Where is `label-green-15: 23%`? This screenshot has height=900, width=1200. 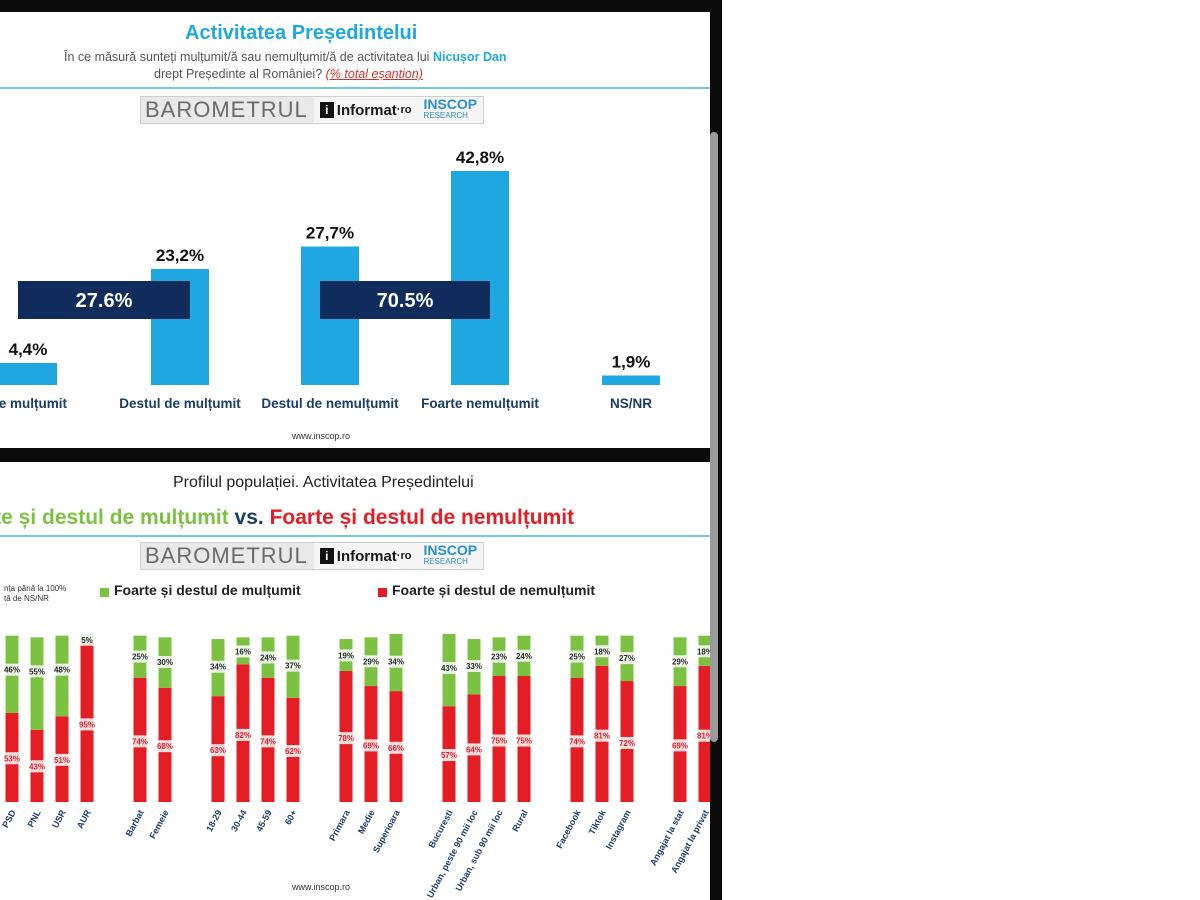
label-green-15: 23% is located at coordinates (499, 657).